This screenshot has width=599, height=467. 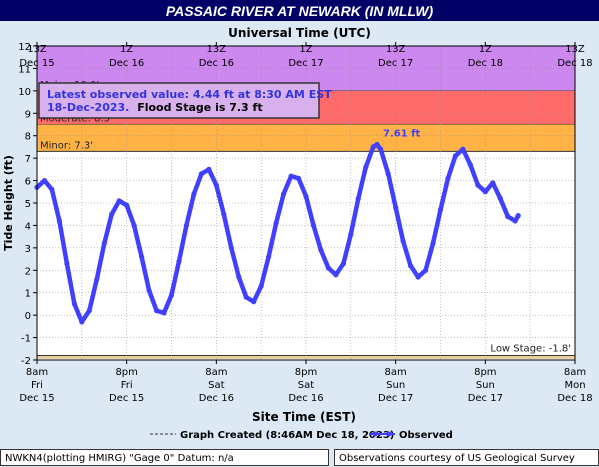 What do you see at coordinates (485, 398) in the screenshot?
I see `bottom-tick-date: Dec 17` at bounding box center [485, 398].